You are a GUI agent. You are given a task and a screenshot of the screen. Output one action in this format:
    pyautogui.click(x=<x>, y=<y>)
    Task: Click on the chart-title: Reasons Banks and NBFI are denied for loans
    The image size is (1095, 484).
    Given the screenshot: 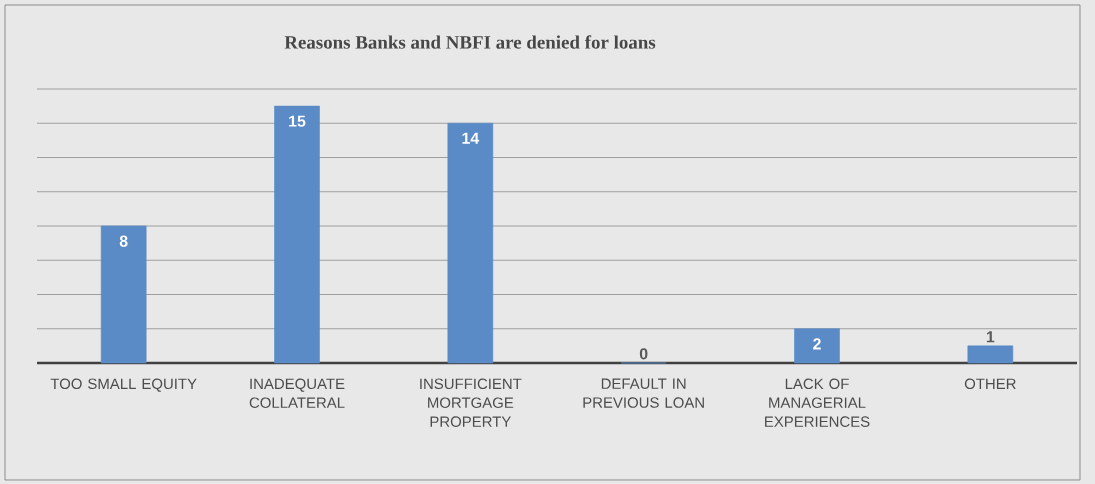 What is the action you would take?
    pyautogui.click(x=470, y=42)
    